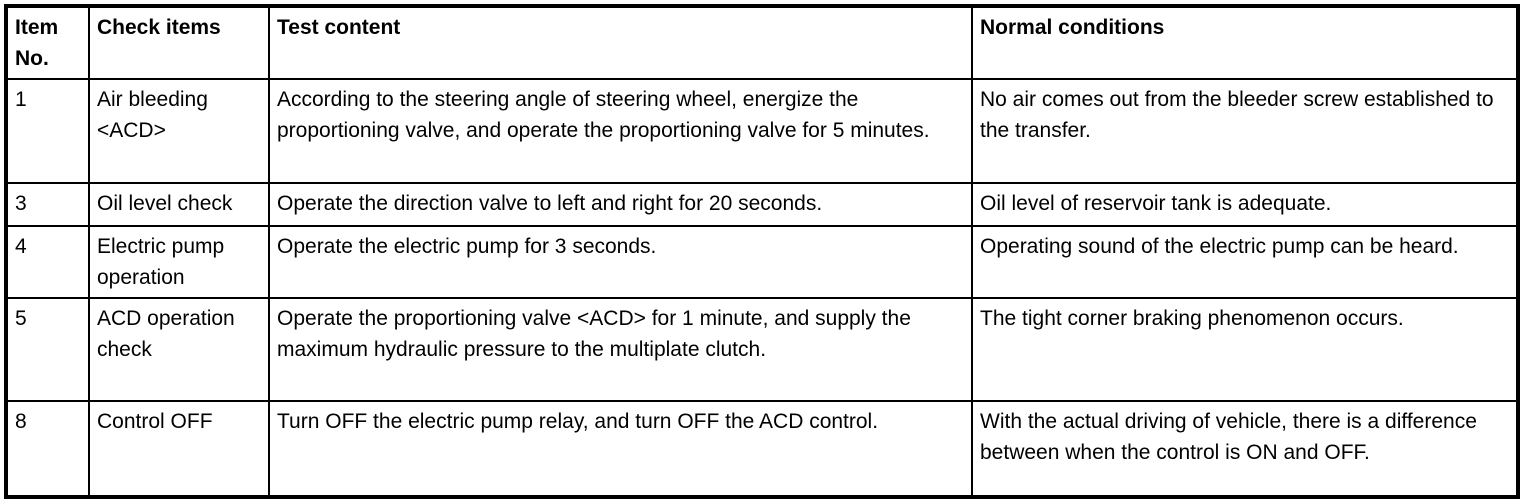 Image resolution: width=1520 pixels, height=502 pixels. Describe the element at coordinates (179, 131) in the screenshot. I see `cell-check-item: Air bleeding <ACD>` at that location.